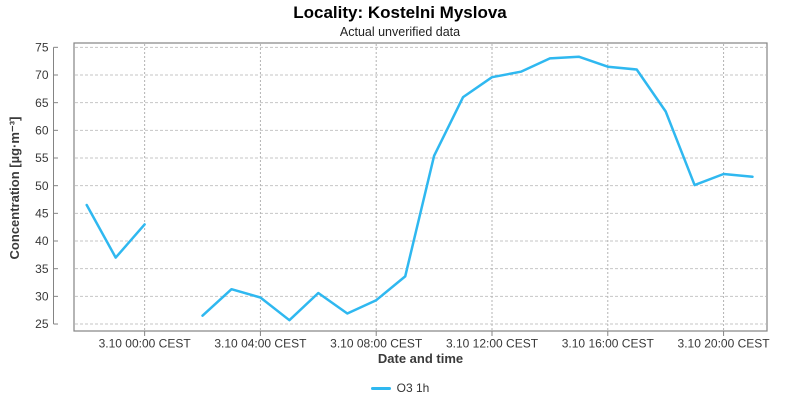 This screenshot has height=400, width=800. What do you see at coordinates (145, 344) in the screenshot?
I see `x-tick-label: 3.10 00:00 CEST` at bounding box center [145, 344].